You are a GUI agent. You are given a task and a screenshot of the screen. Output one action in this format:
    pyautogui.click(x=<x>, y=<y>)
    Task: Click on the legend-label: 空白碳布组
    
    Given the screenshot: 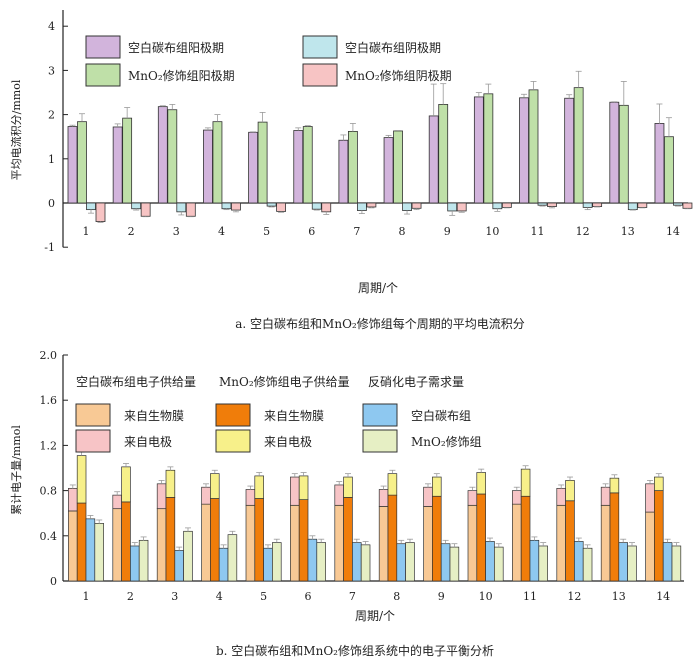 What is the action you would take?
    pyautogui.click(x=441, y=415)
    